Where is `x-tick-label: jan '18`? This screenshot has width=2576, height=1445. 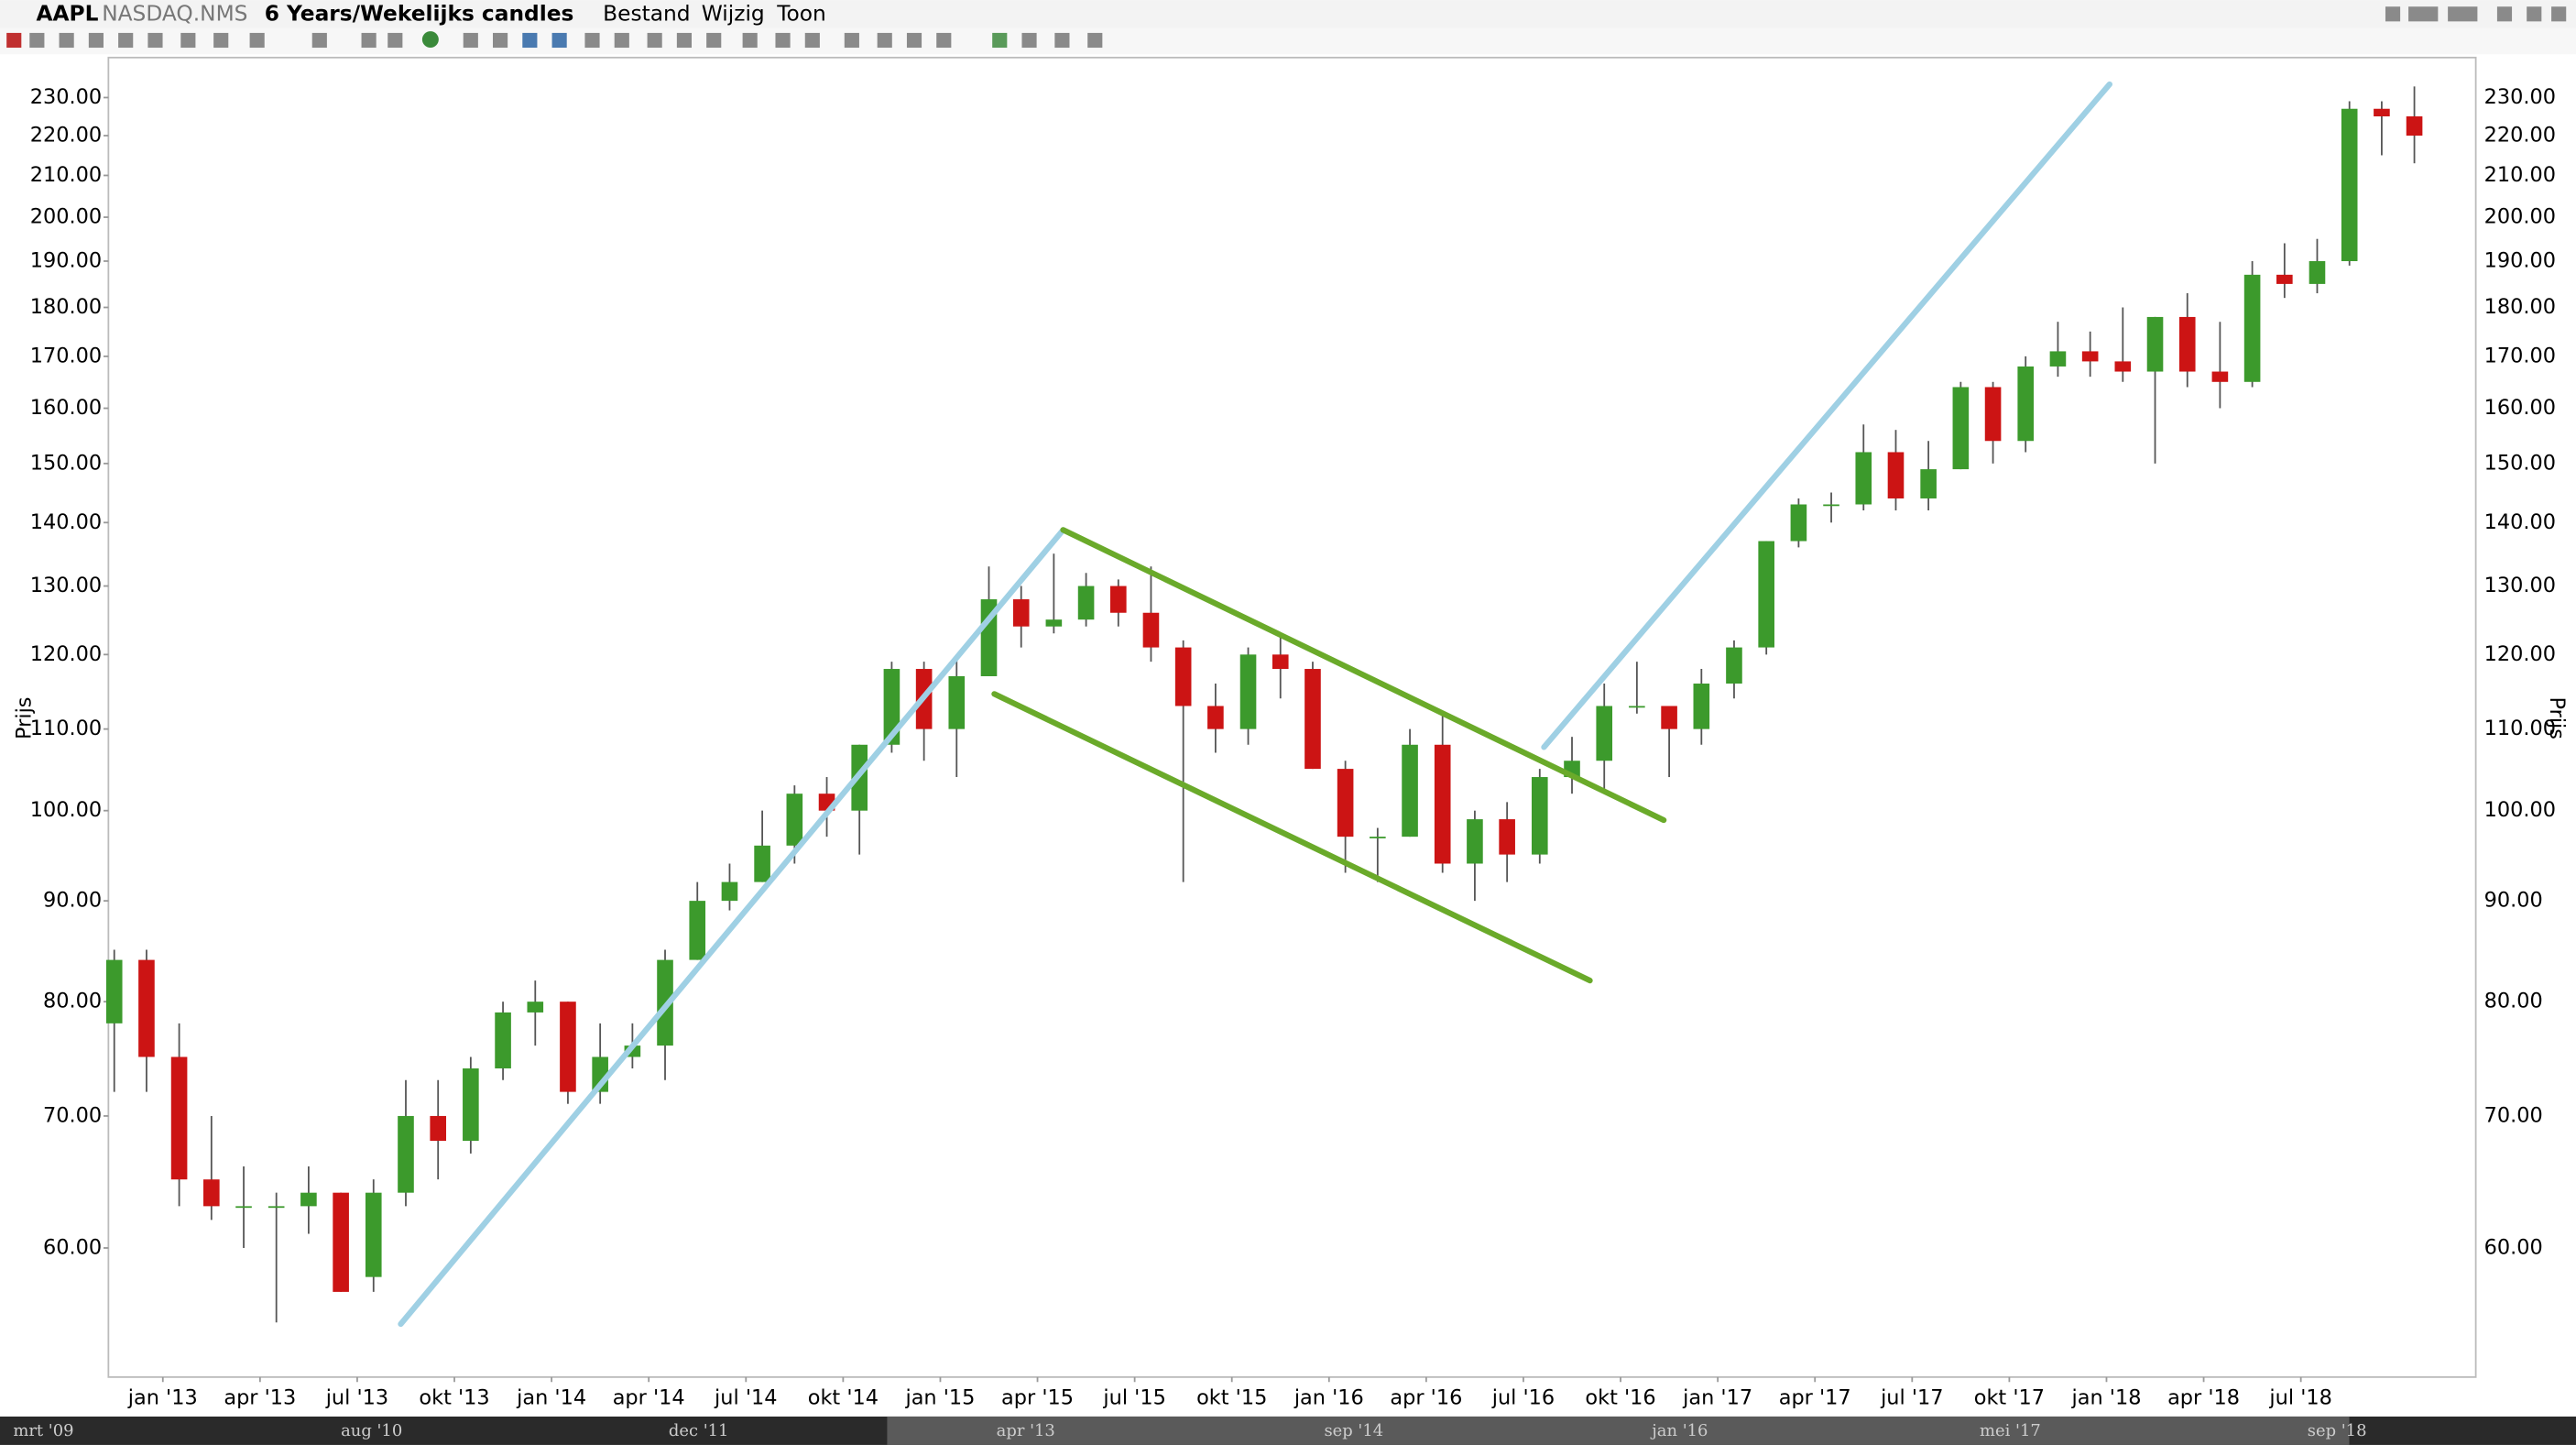
x-tick-label: jan '18 is located at coordinates (2107, 1398).